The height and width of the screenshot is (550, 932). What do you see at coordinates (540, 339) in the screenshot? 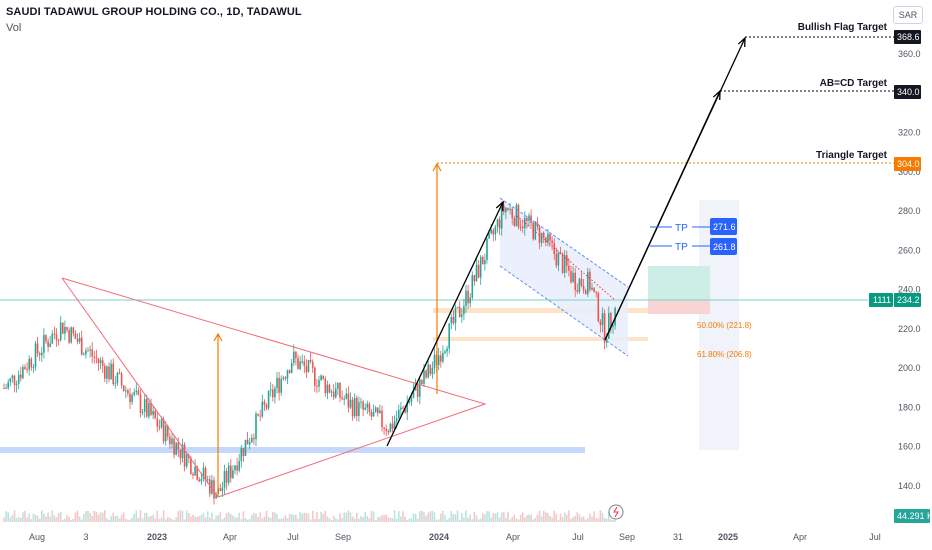
I see `fib-618-zone` at bounding box center [540, 339].